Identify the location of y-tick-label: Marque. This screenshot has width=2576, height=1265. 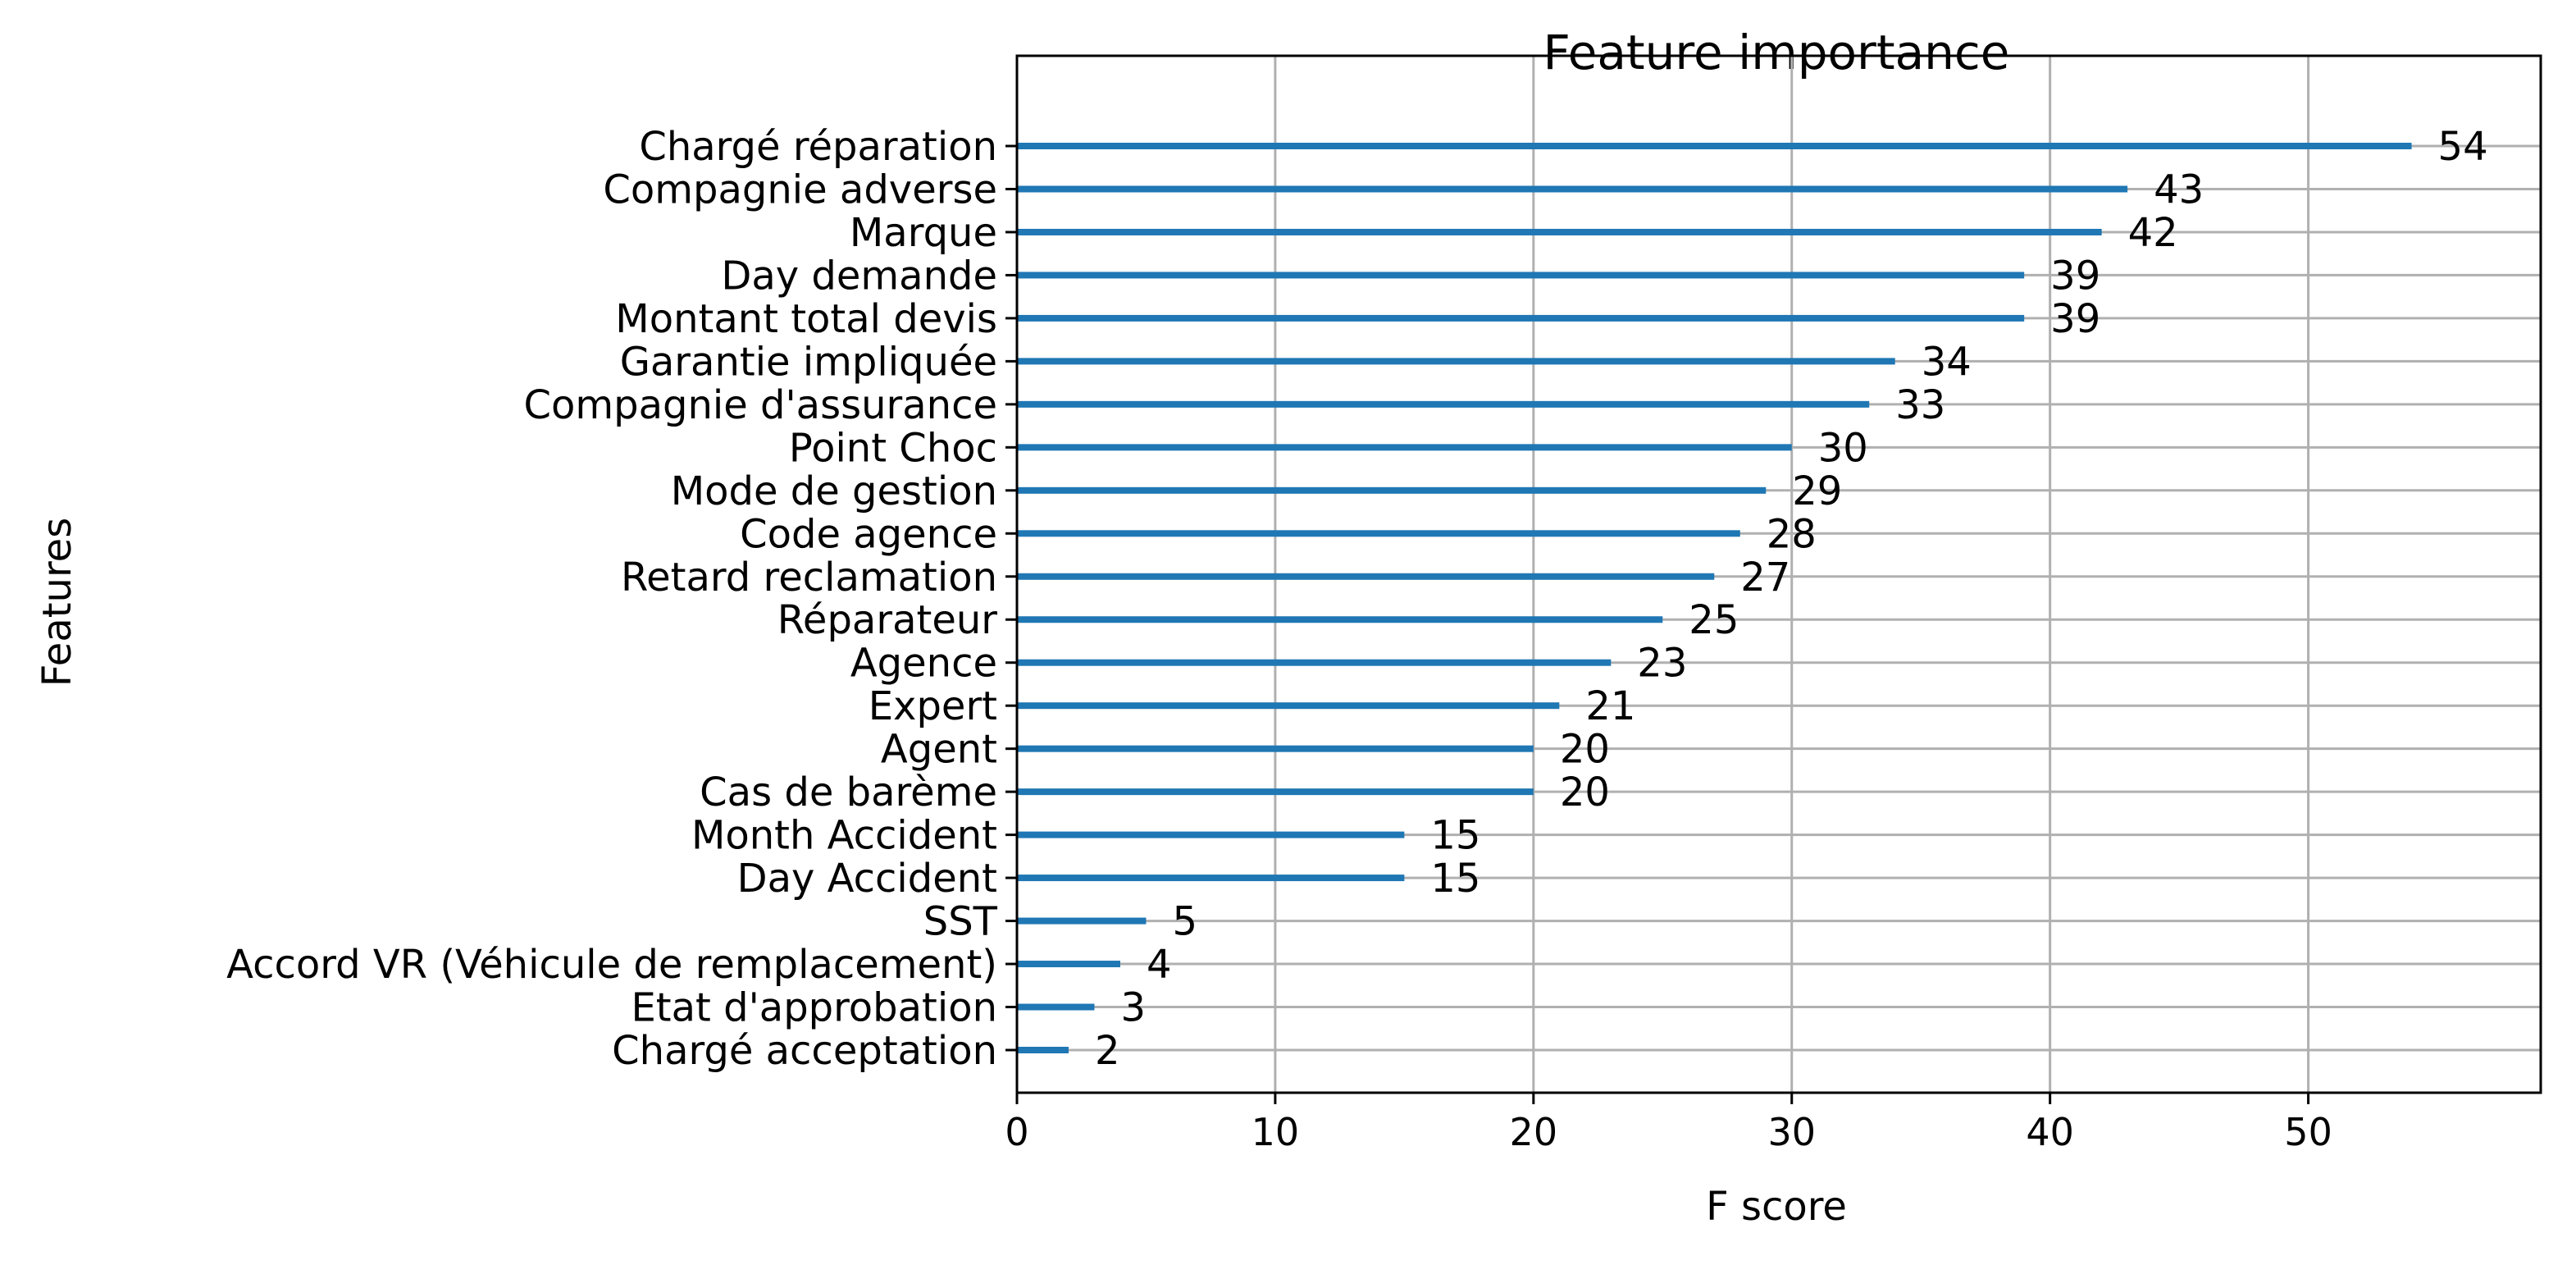
(923, 233).